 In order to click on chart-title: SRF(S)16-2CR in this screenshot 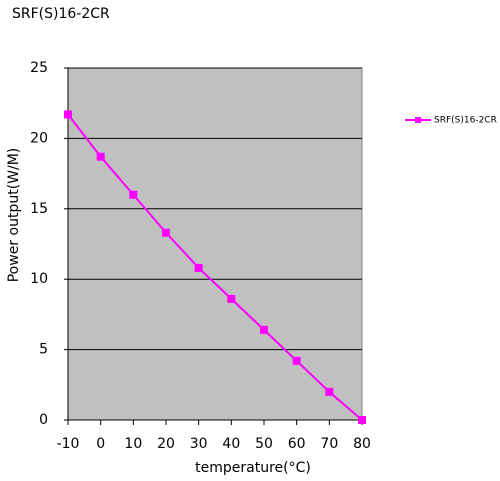, I will do `click(61, 14)`.